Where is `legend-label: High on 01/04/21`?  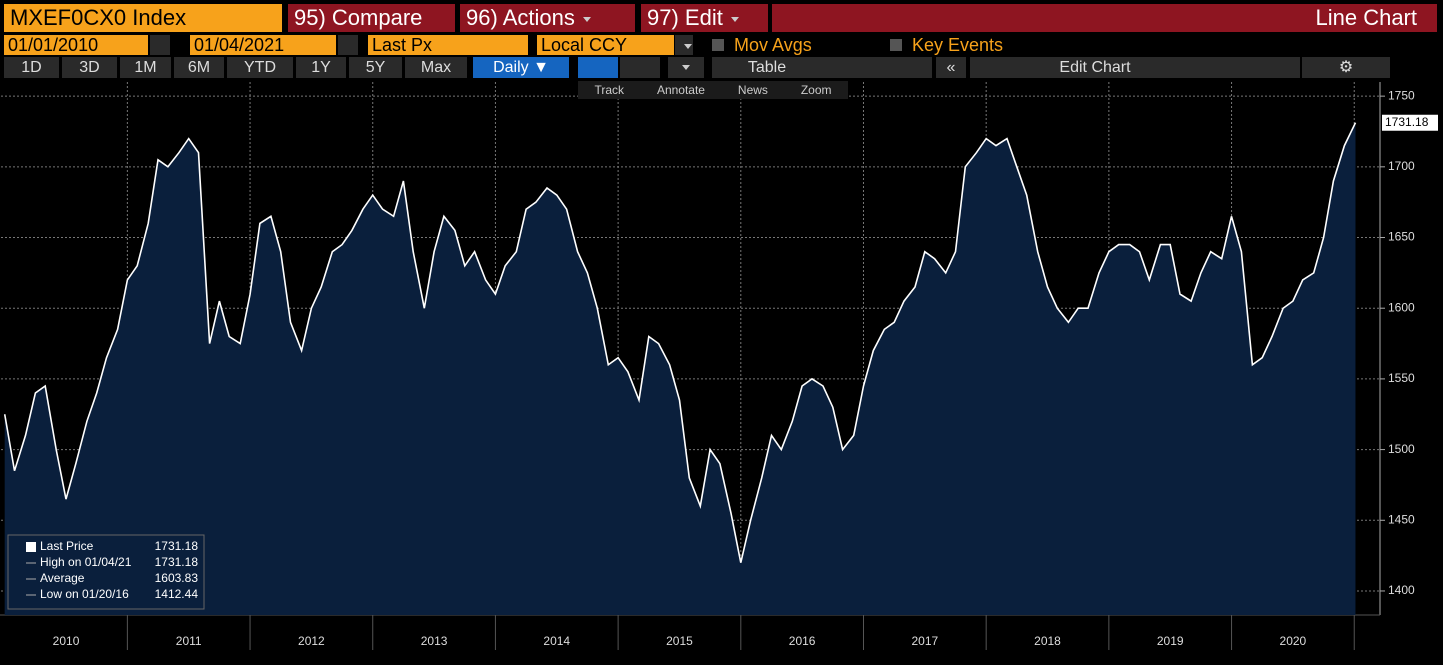
legend-label: High on 01/04/21 is located at coordinates (86, 562).